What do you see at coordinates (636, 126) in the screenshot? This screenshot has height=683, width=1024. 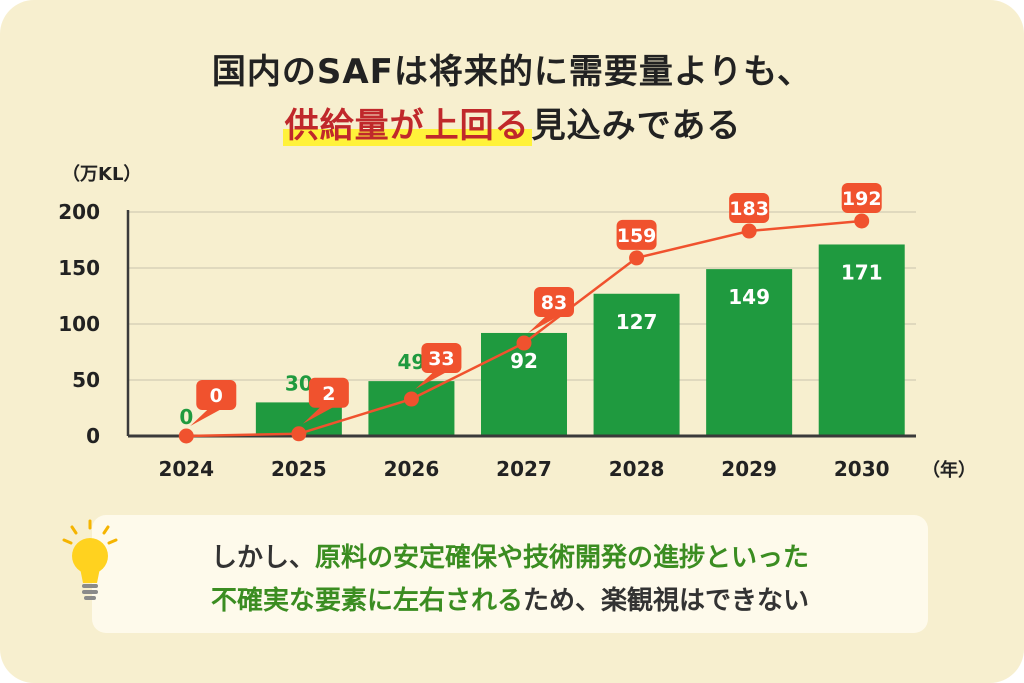 I see `headline-rest: 見込みである` at bounding box center [636, 126].